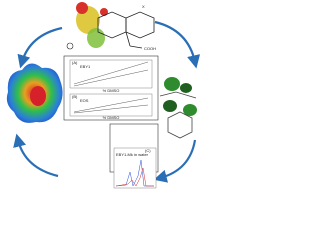  Describe the element at coordinates (178, 108) in the screenshot. I see `orbital-molecule` at that location.